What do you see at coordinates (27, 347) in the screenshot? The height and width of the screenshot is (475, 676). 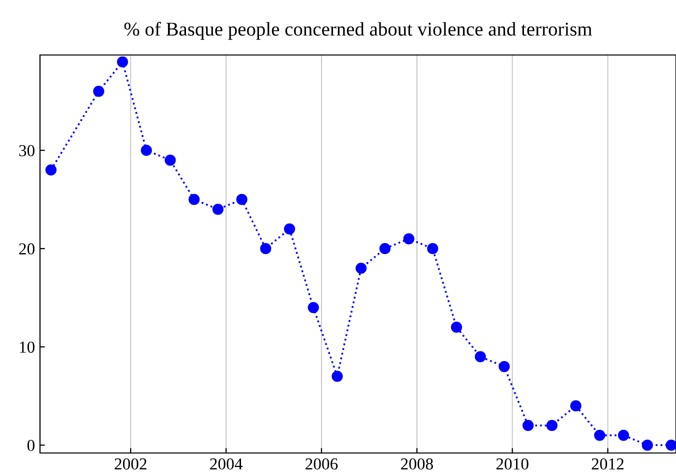 I see `y-tick-label: 10` at bounding box center [27, 347].